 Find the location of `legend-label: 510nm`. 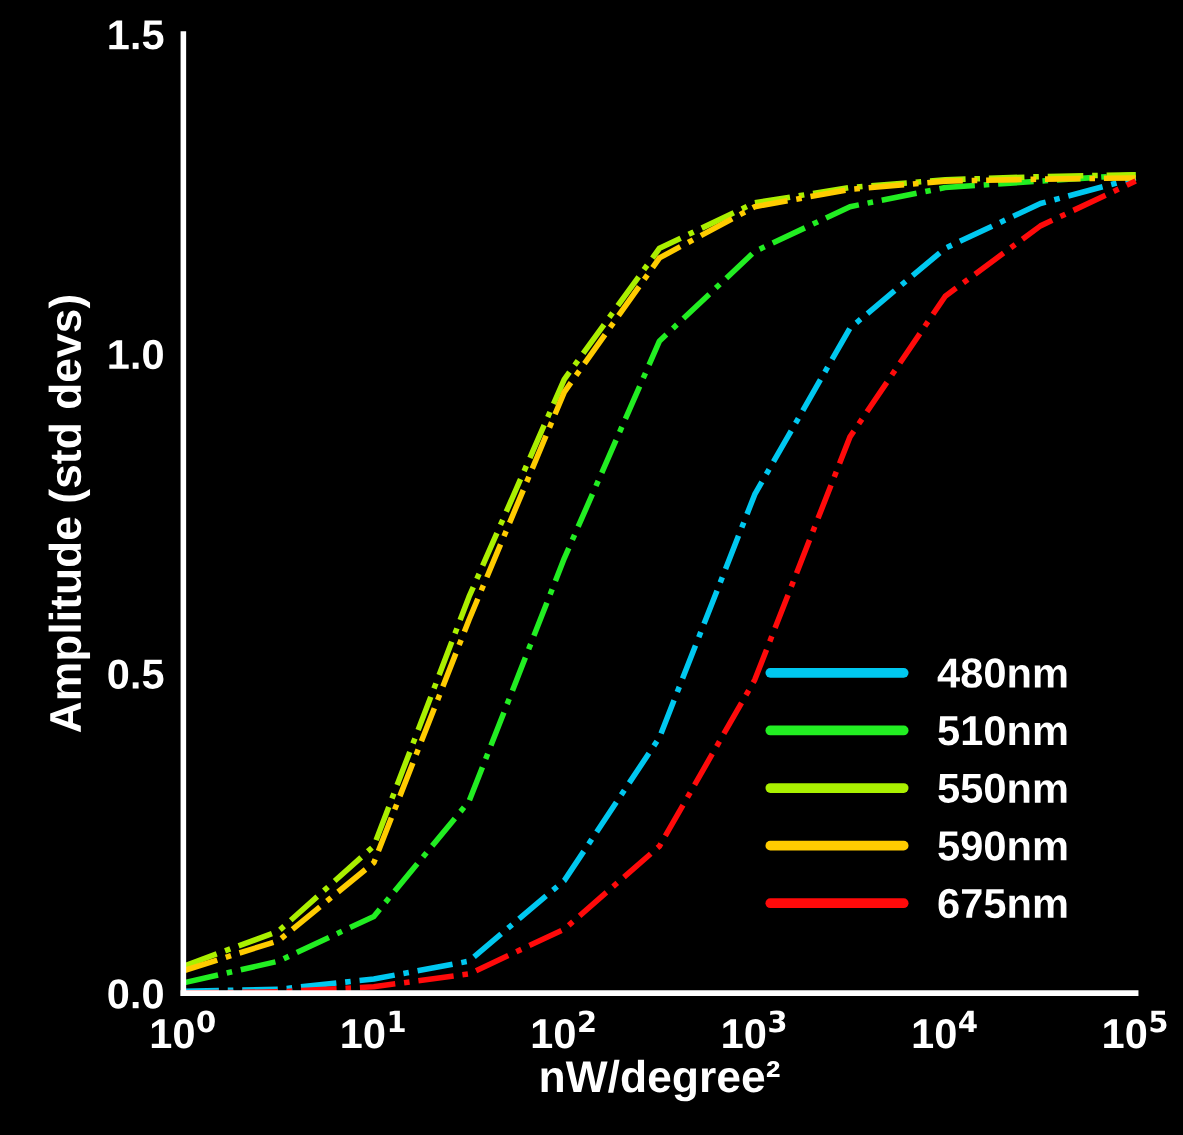

legend-label: 510nm is located at coordinates (1002, 730).